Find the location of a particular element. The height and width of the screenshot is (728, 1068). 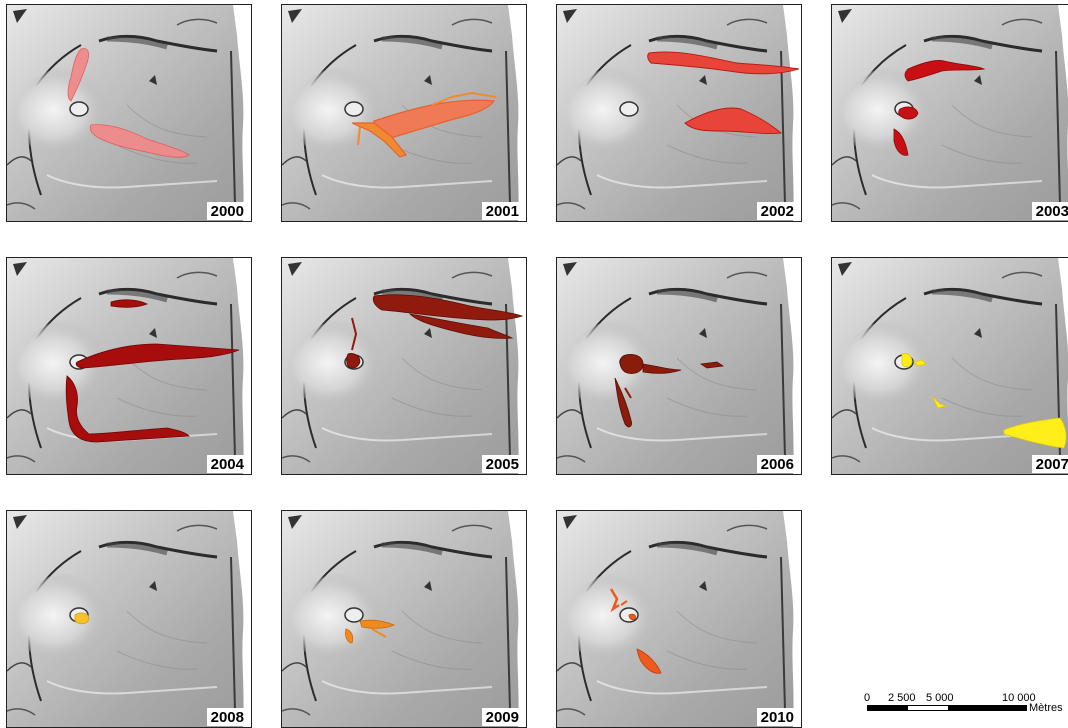

map-panel-2008: 2008 is located at coordinates (129, 619).